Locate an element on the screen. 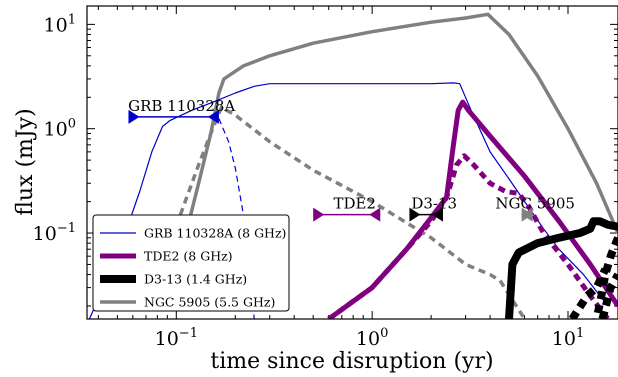  marker-d3-13-right is located at coordinates (437, 214).